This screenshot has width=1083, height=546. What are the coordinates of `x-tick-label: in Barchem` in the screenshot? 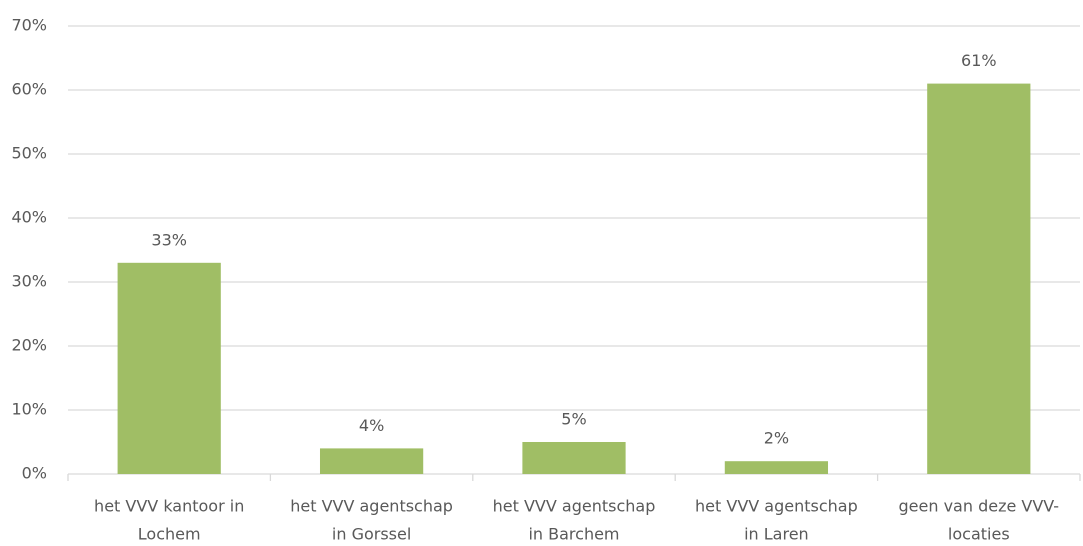 It's located at (573, 534).